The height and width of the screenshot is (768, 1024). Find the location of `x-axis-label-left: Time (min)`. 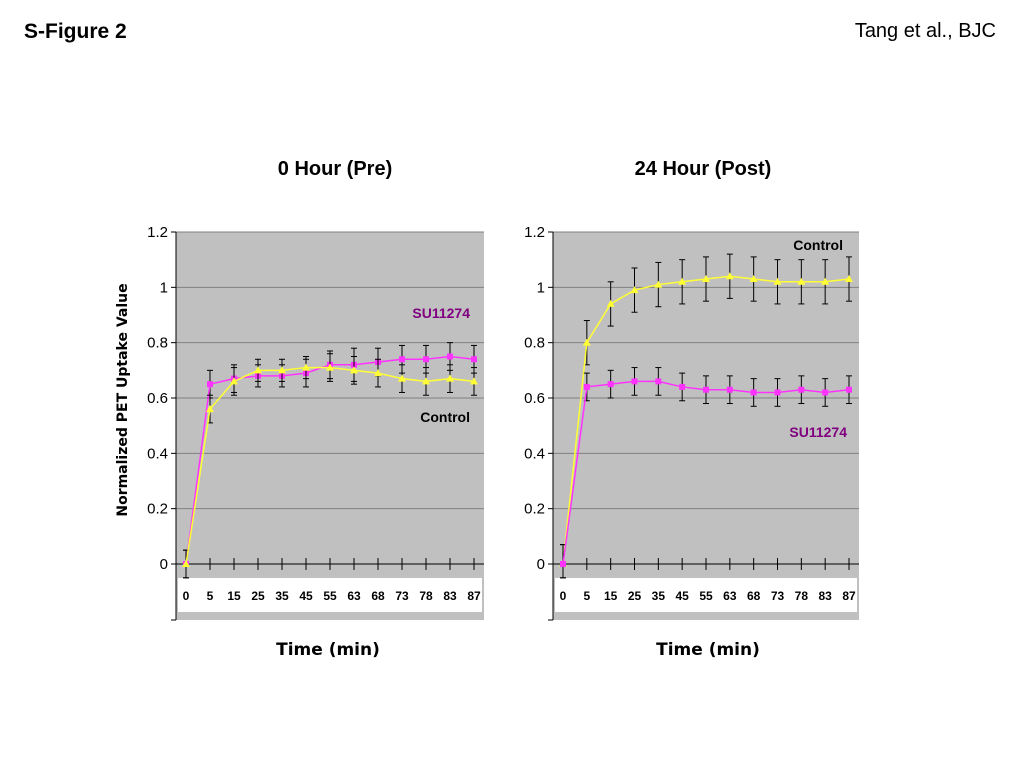

x-axis-label-left: Time (min) is located at coordinates (328, 650).